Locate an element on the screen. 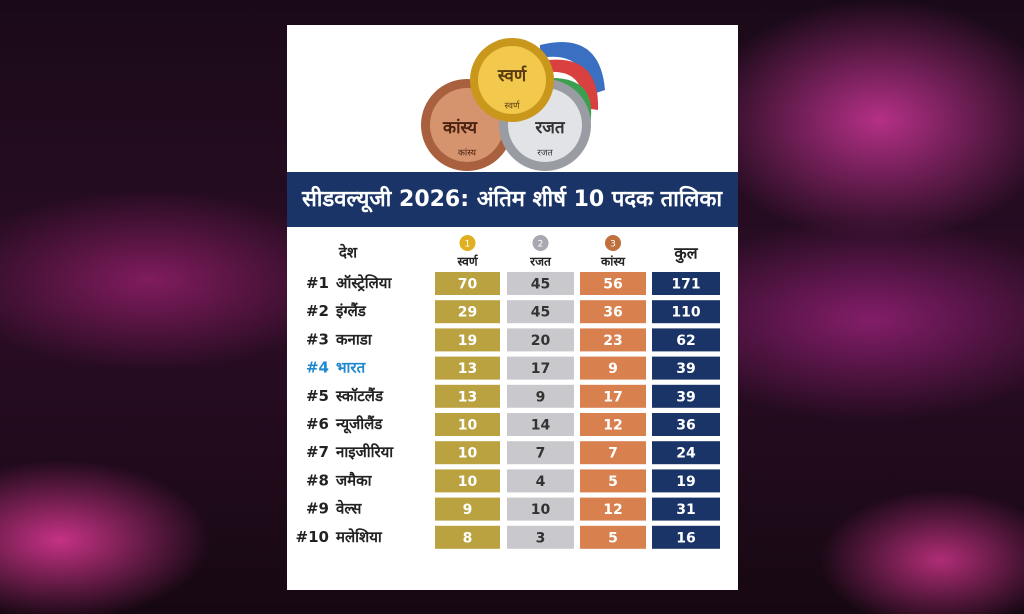 Image resolution: width=1024 pixels, height=614 pixels. cell-value: 3 is located at coordinates (541, 538).